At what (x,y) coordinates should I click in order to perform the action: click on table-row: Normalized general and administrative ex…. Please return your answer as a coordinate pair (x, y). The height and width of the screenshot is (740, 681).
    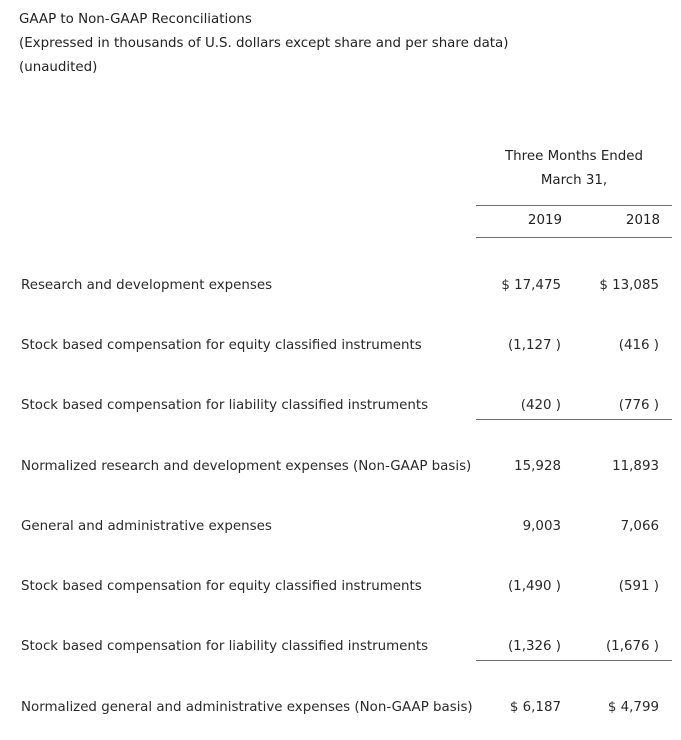
    Looking at the image, I should click on (340, 707).